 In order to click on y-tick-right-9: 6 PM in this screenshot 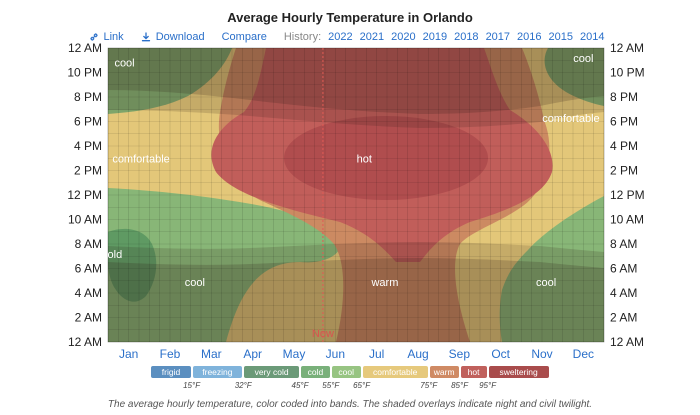, I will do `click(624, 122)`.